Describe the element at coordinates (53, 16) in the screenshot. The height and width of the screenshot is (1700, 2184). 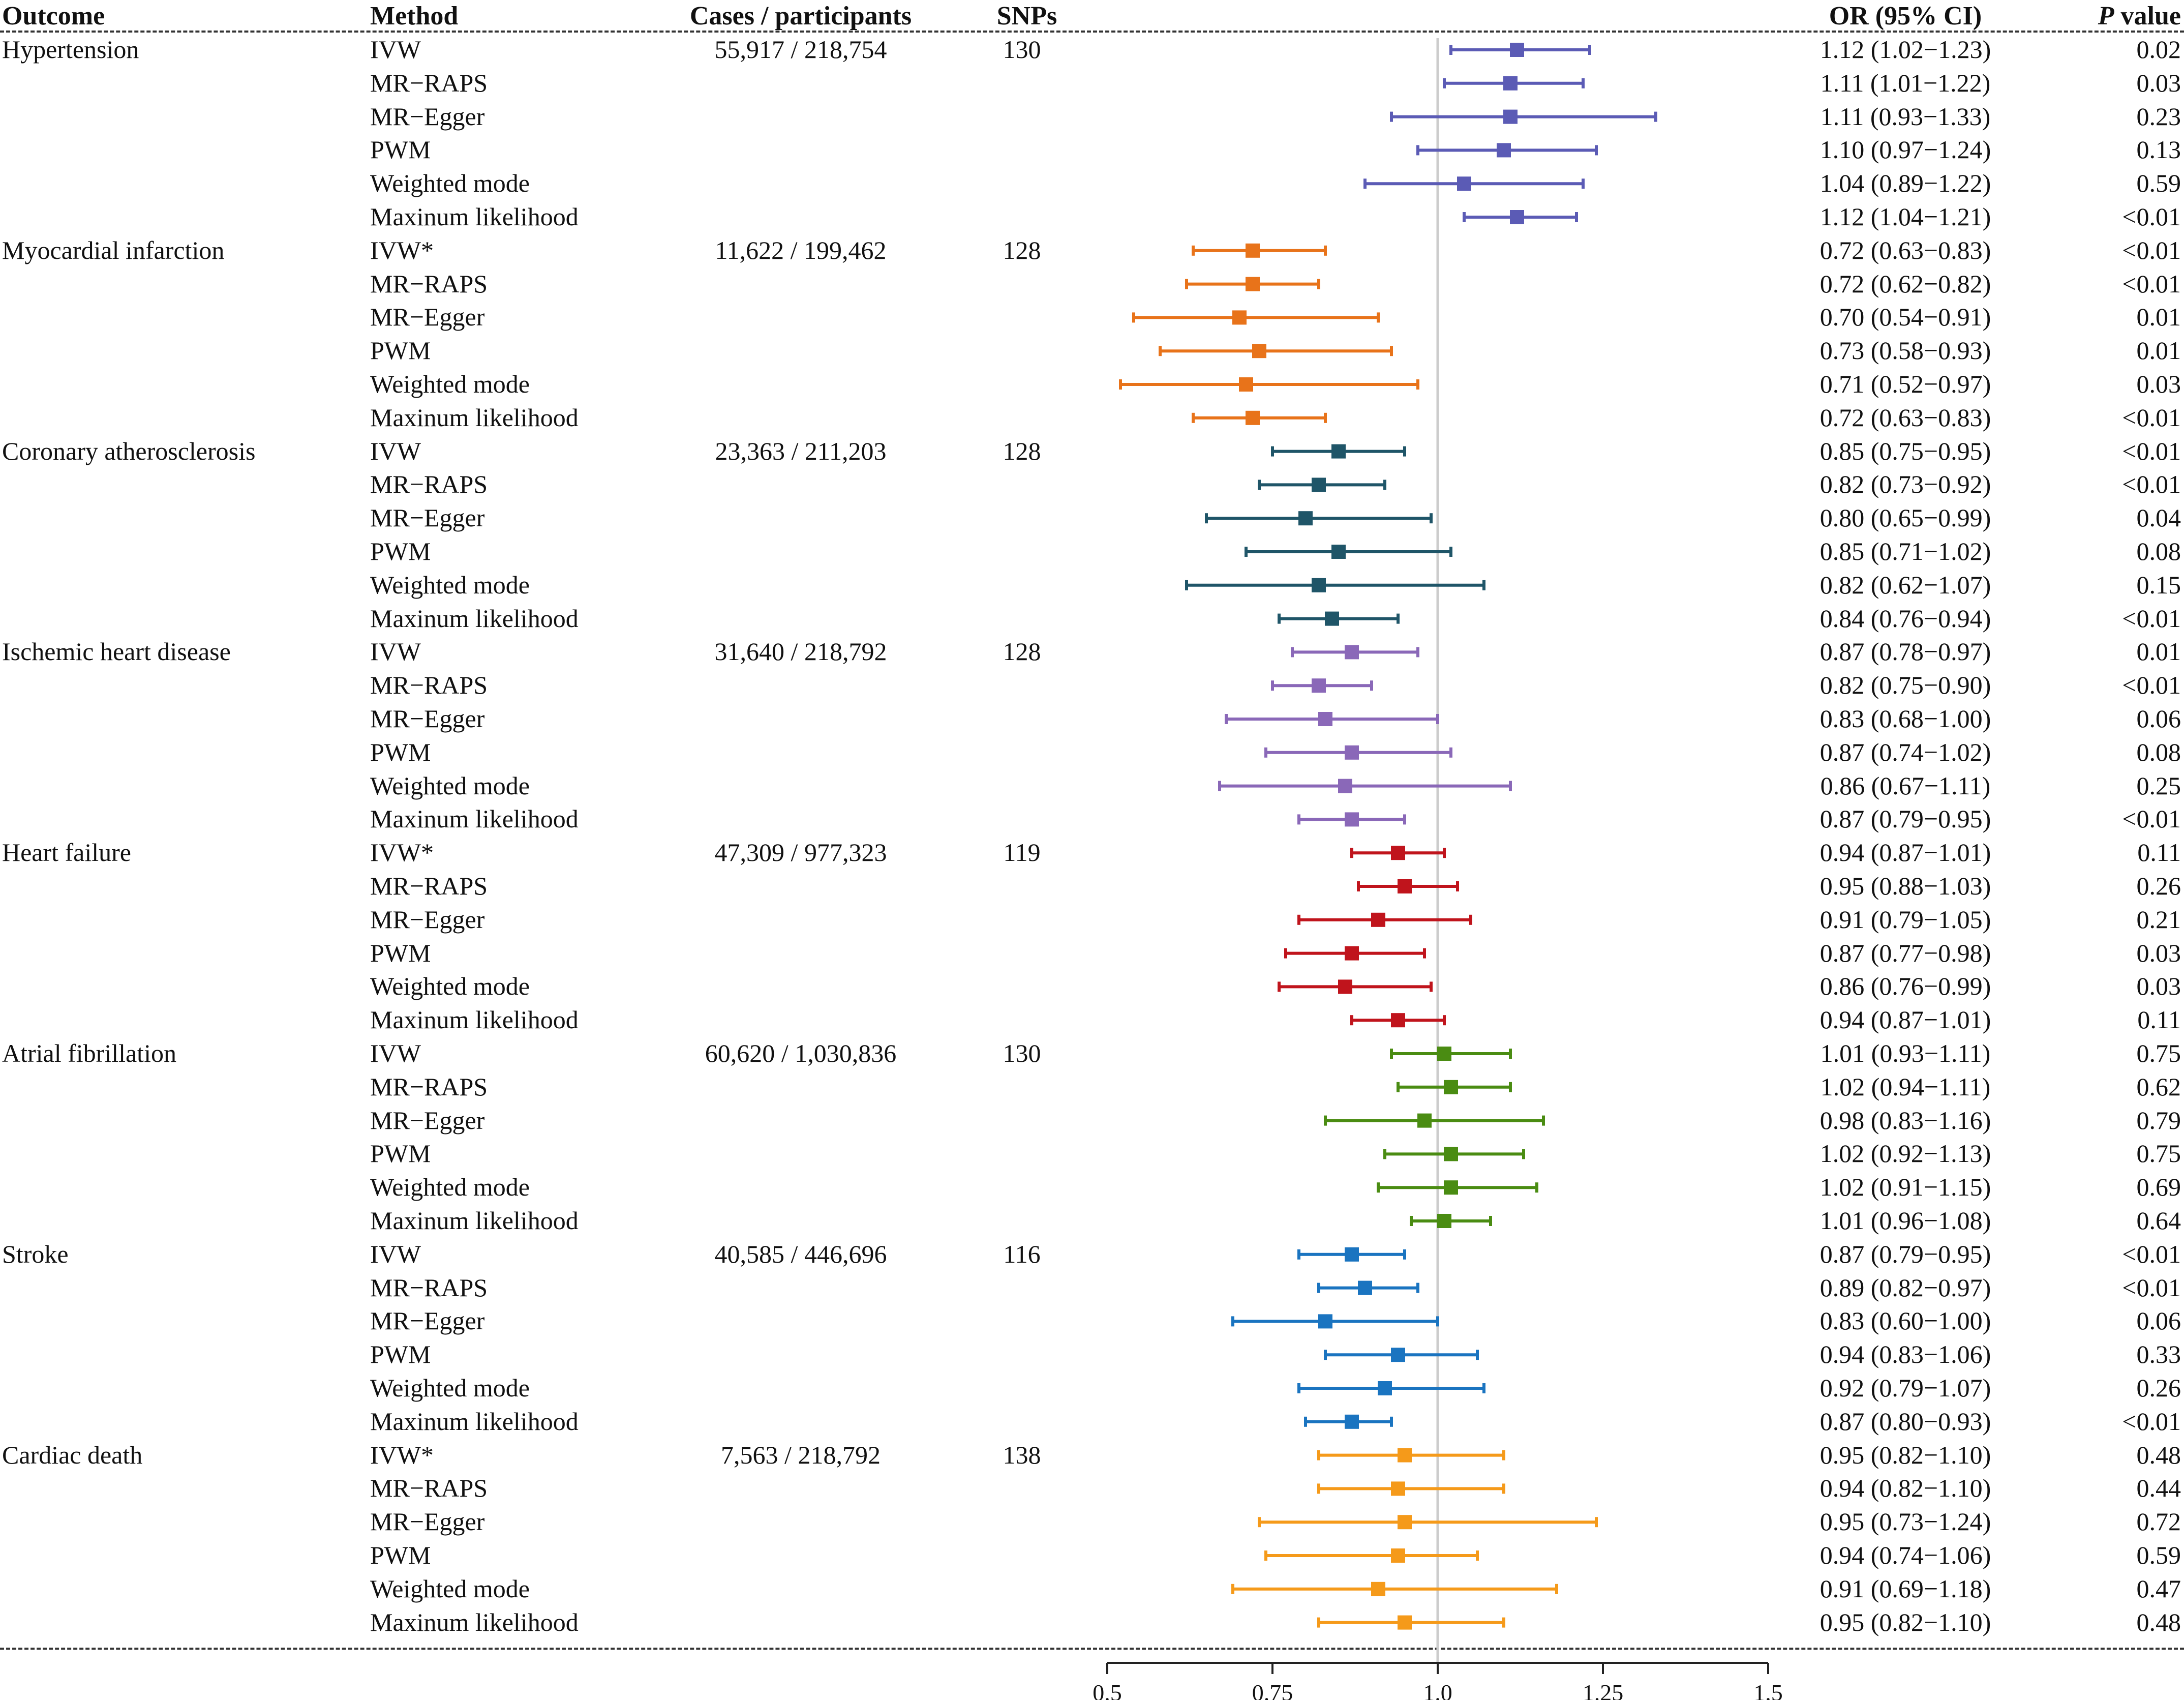
I see `header-outcome: Outcome` at that location.